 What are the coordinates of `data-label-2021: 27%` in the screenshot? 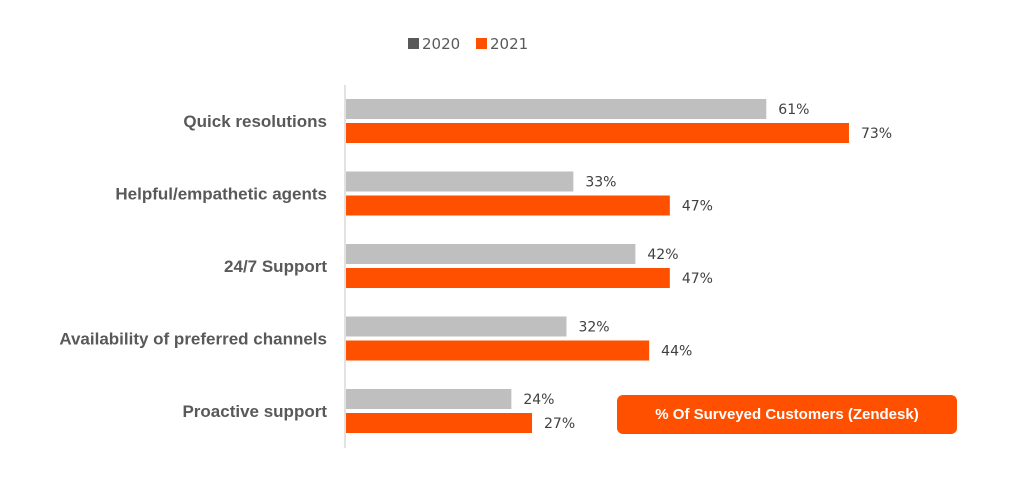 It's located at (559, 424).